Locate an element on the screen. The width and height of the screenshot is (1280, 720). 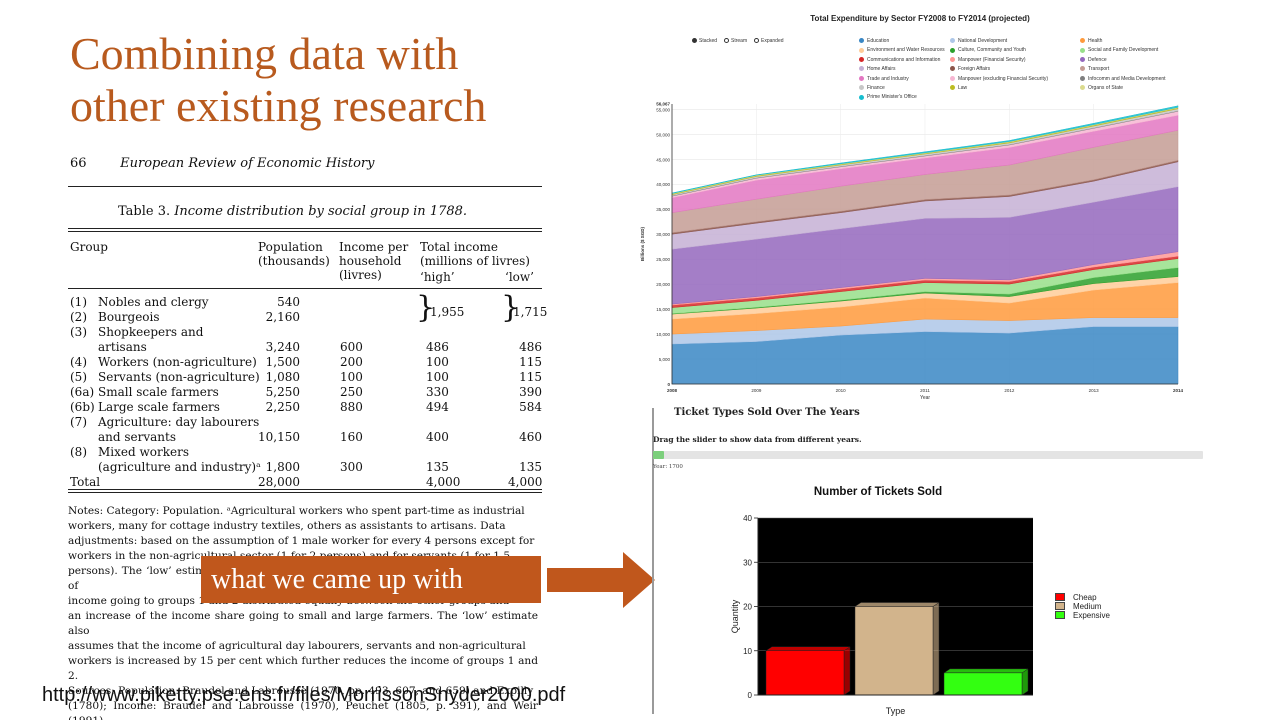
legend-item: Health is located at coordinates (1091, 41).